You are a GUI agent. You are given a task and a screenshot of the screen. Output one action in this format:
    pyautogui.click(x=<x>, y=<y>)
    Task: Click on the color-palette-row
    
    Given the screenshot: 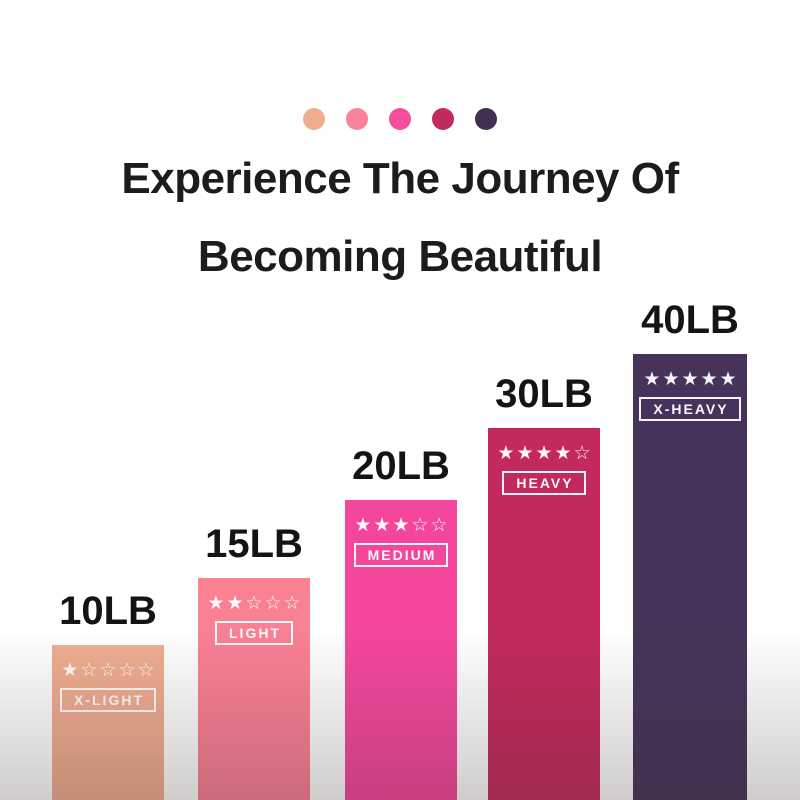 What is the action you would take?
    pyautogui.click(x=400, y=119)
    